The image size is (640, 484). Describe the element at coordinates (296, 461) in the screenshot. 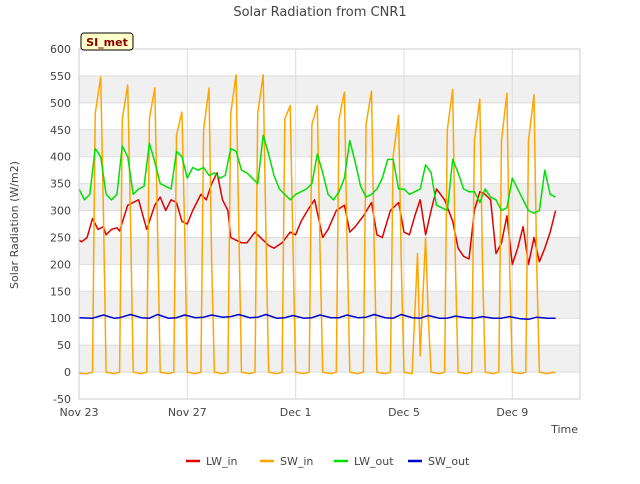

I see `legend-label-sw-in: SW_in` at that location.